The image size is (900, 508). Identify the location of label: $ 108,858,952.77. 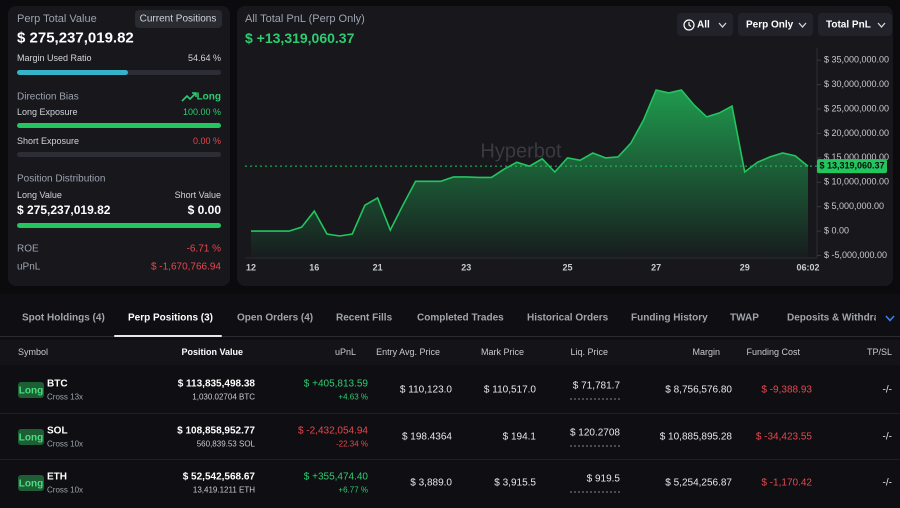
(216, 431).